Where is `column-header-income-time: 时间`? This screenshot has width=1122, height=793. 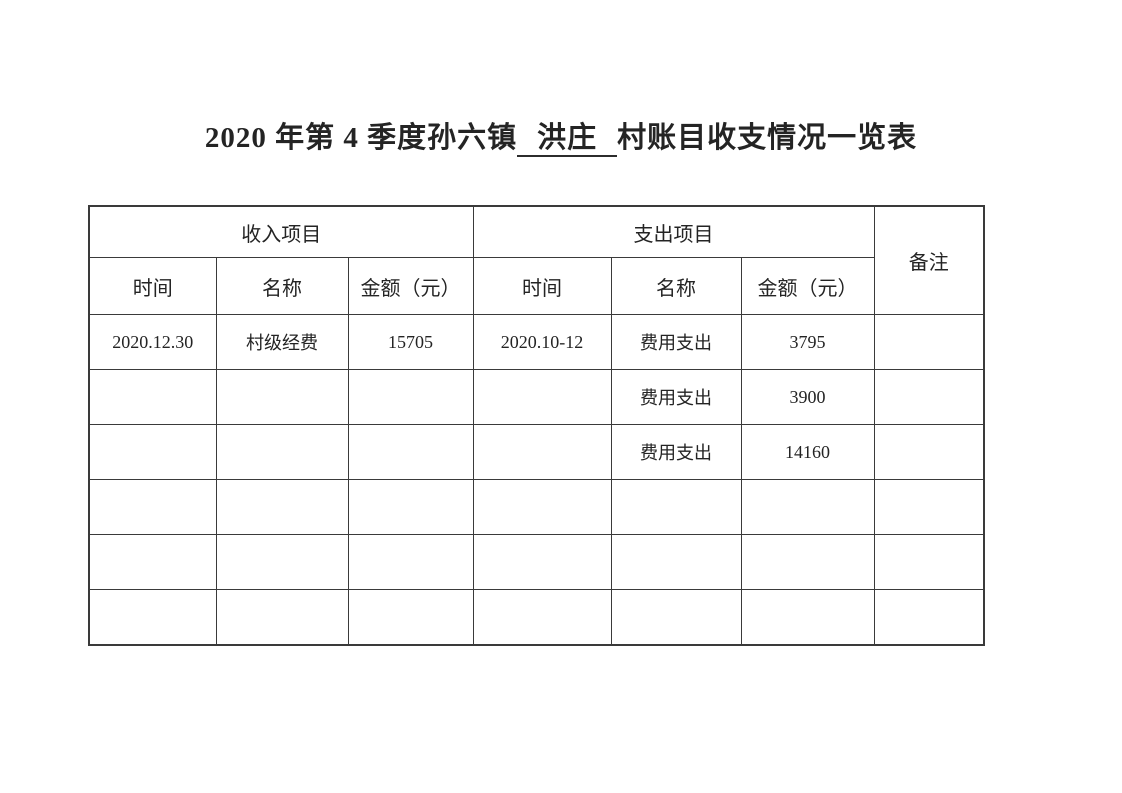 column-header-income-time: 时间 is located at coordinates (152, 286).